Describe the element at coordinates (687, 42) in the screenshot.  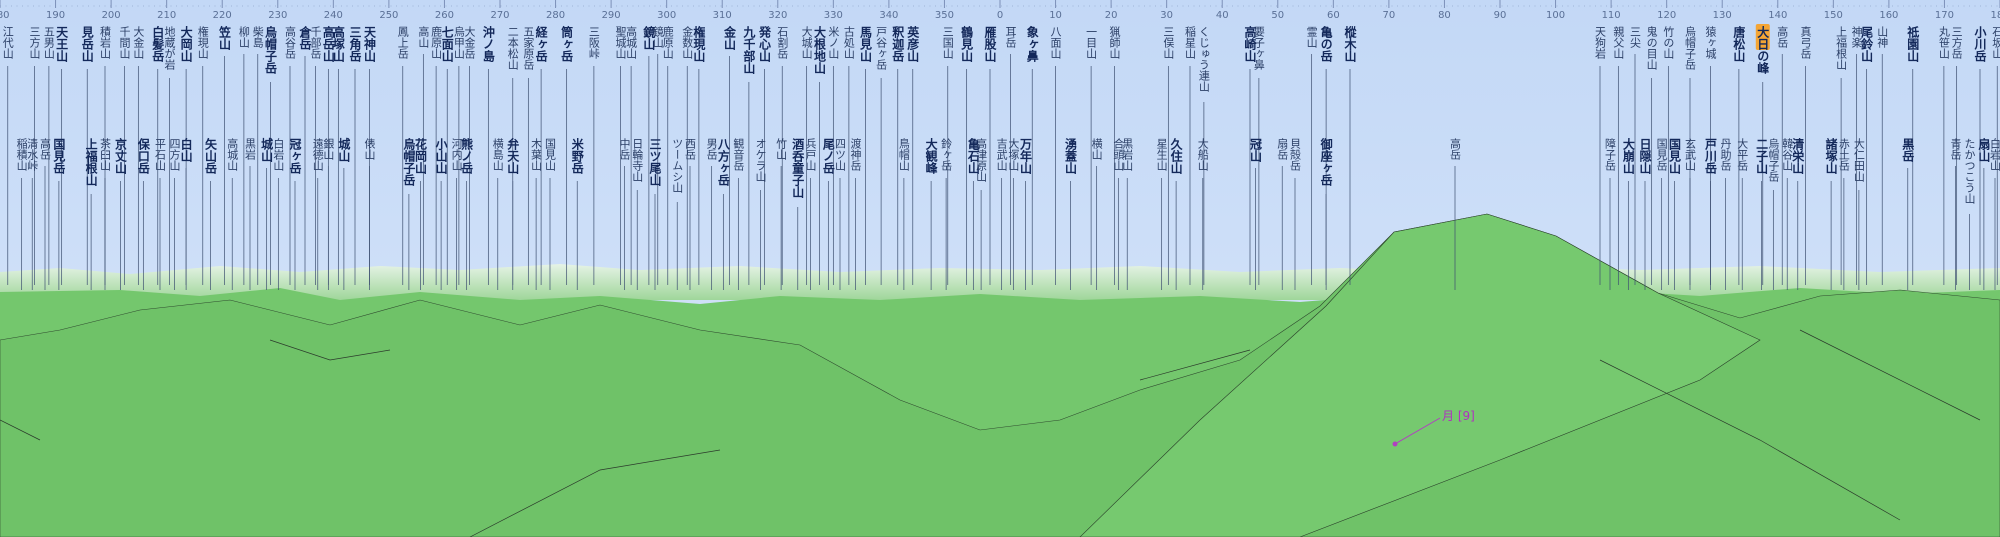
I see `peak-name: 金数山` at that location.